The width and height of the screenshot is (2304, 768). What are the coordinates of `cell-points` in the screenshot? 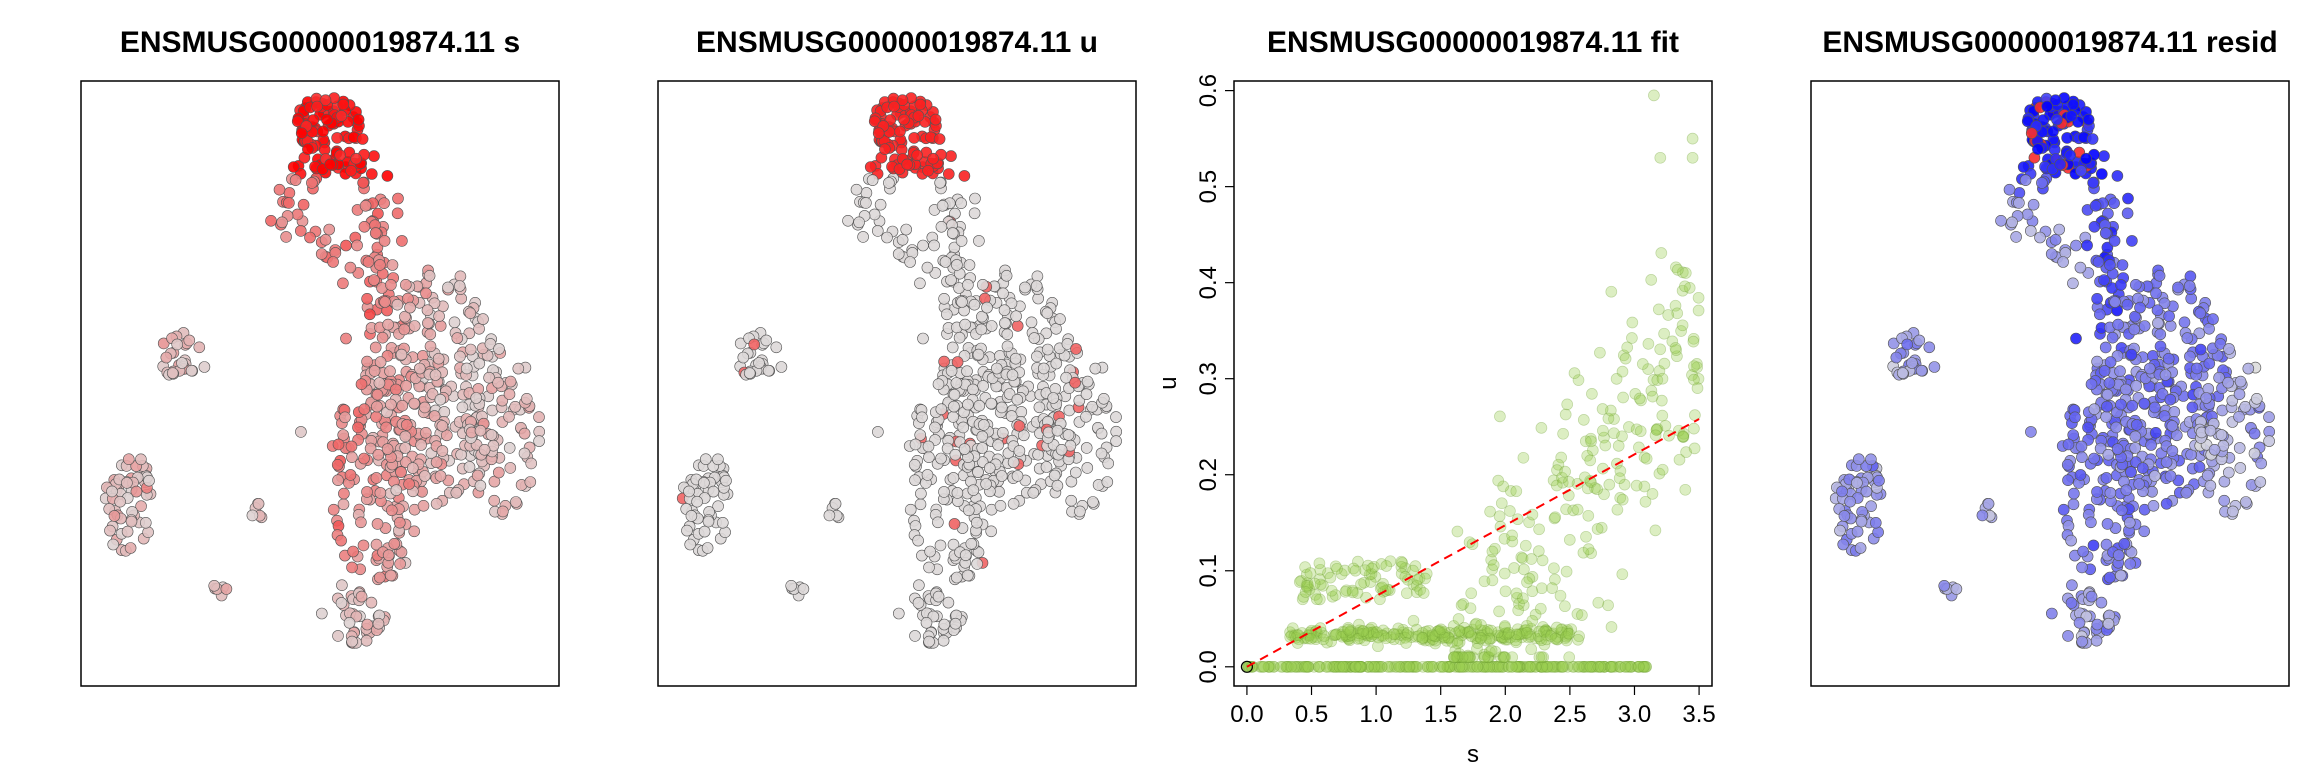 It's located at (2052, 370).